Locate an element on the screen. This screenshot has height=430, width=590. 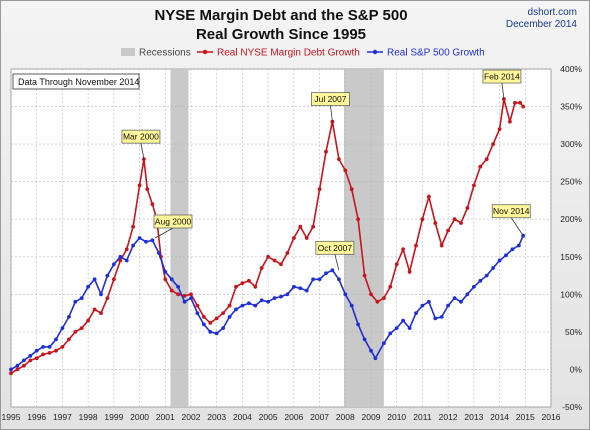
x-tick-label: 2009 is located at coordinates (371, 417).